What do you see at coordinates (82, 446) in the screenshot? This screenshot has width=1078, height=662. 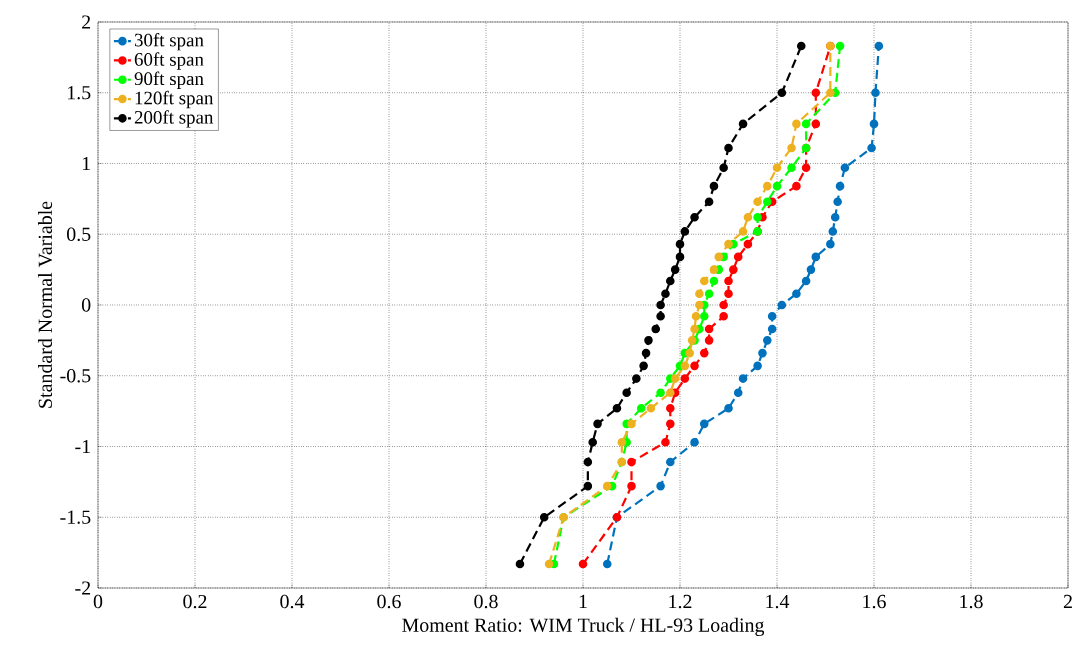 I see `y-tick-label: -1` at bounding box center [82, 446].